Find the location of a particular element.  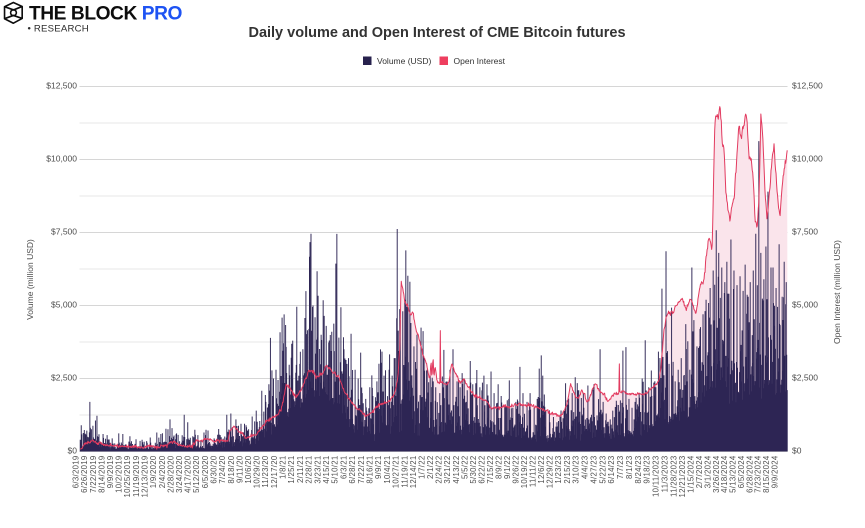

svg-text: 1/15/2024 is located at coordinates (691, 474).